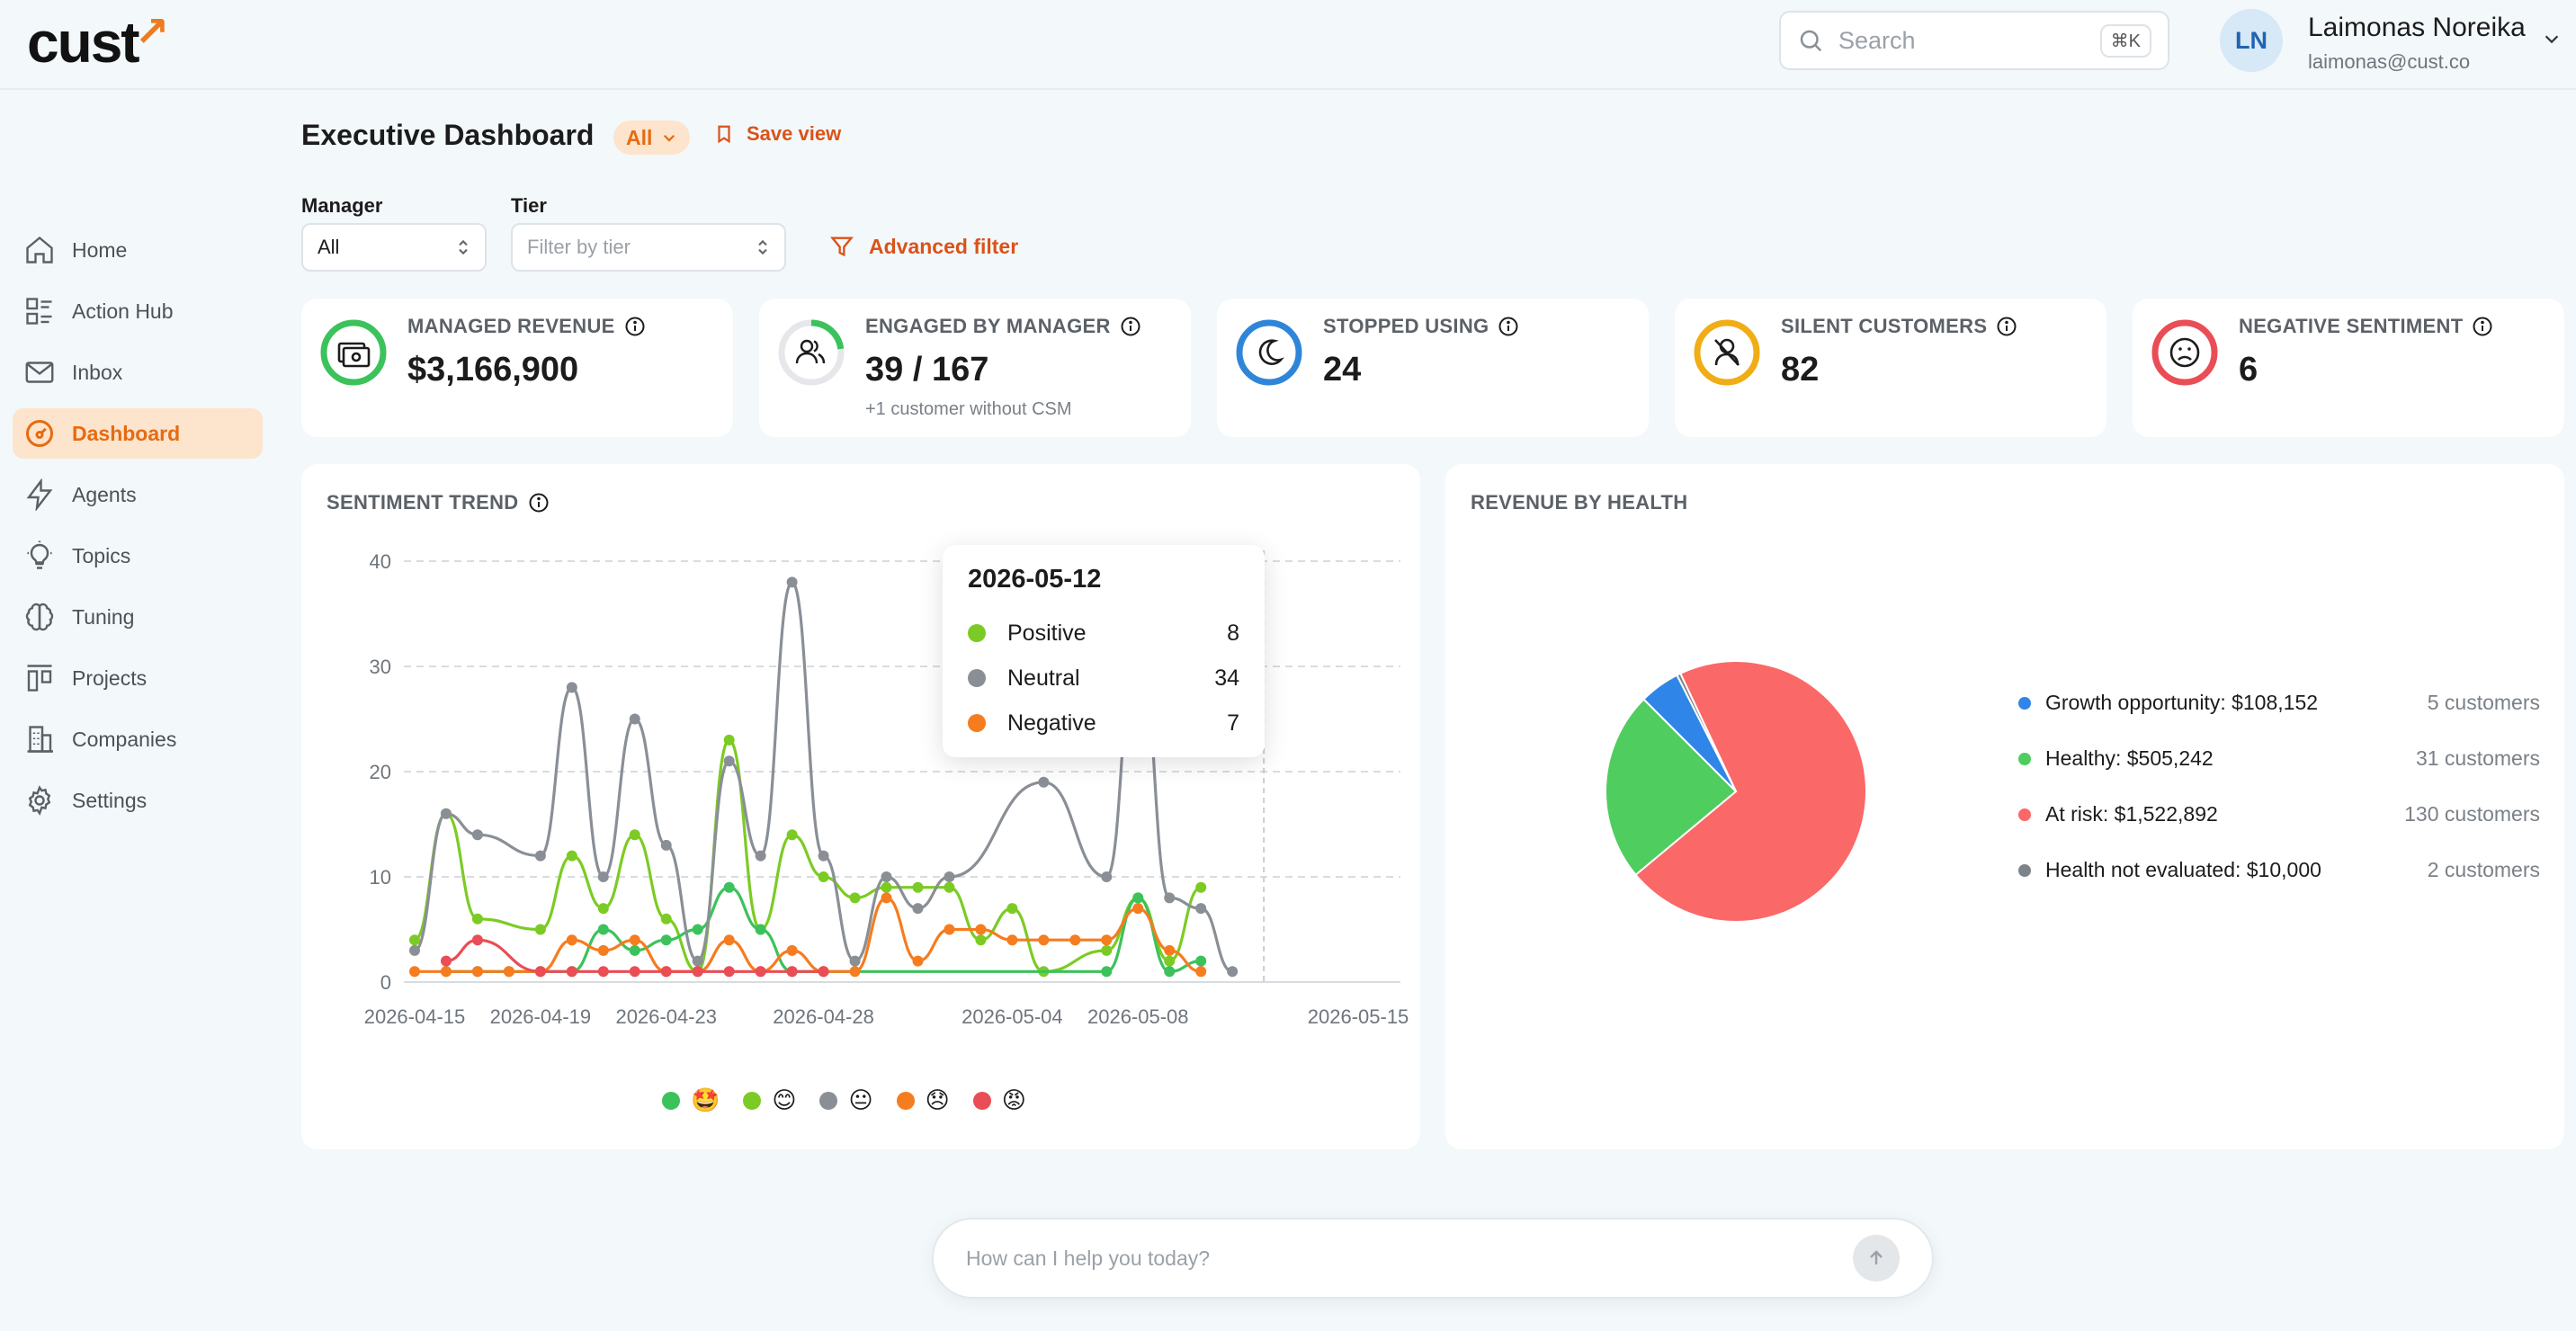 The height and width of the screenshot is (1331, 2576). I want to click on cust-logo: cust↗, so click(99, 42).